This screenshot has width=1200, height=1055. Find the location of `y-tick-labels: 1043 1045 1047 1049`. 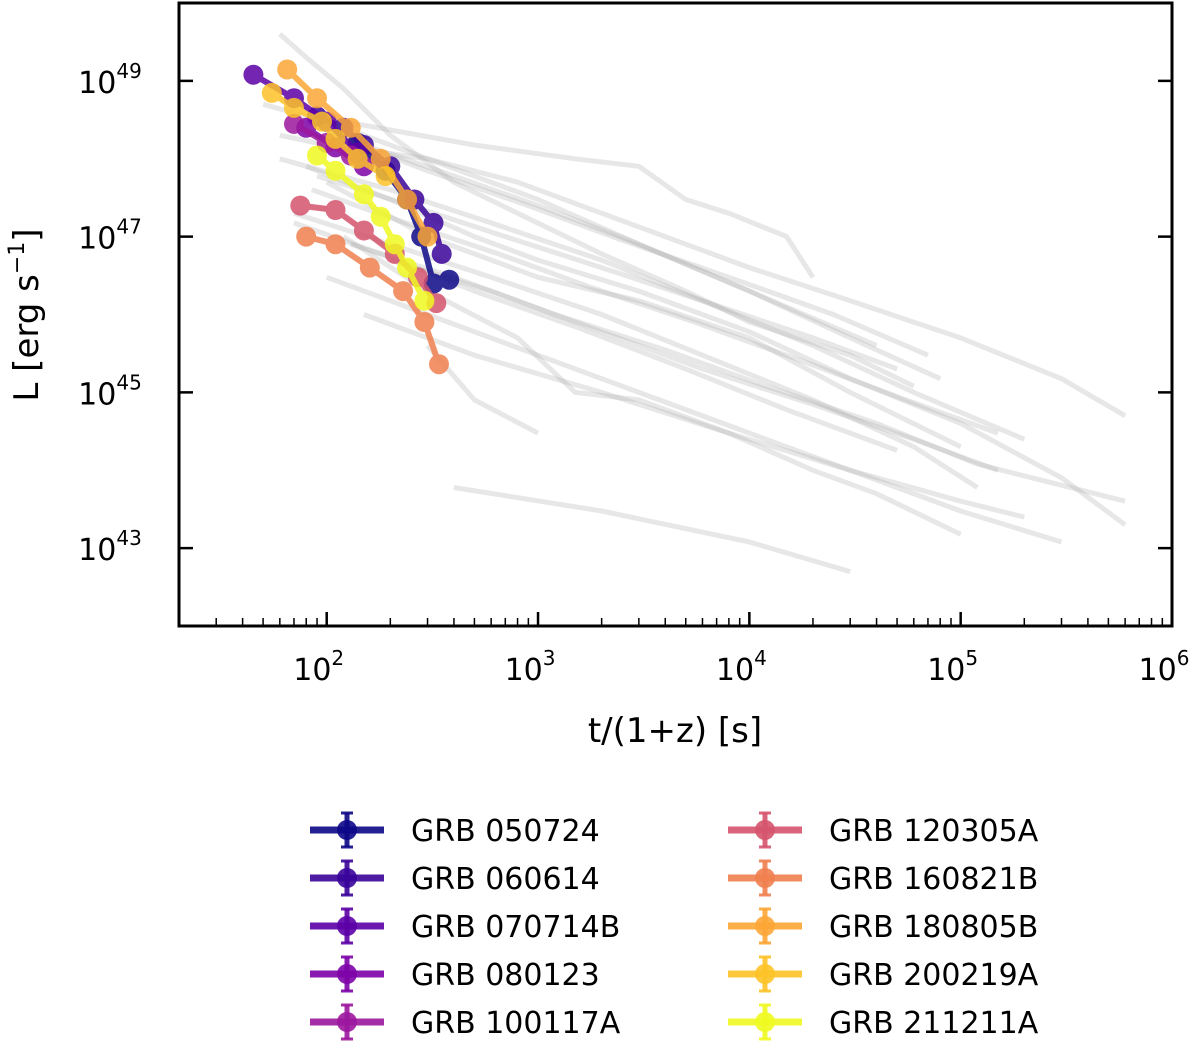

y-tick-labels: 1043 1045 1047 1049 is located at coordinates (110, 313).